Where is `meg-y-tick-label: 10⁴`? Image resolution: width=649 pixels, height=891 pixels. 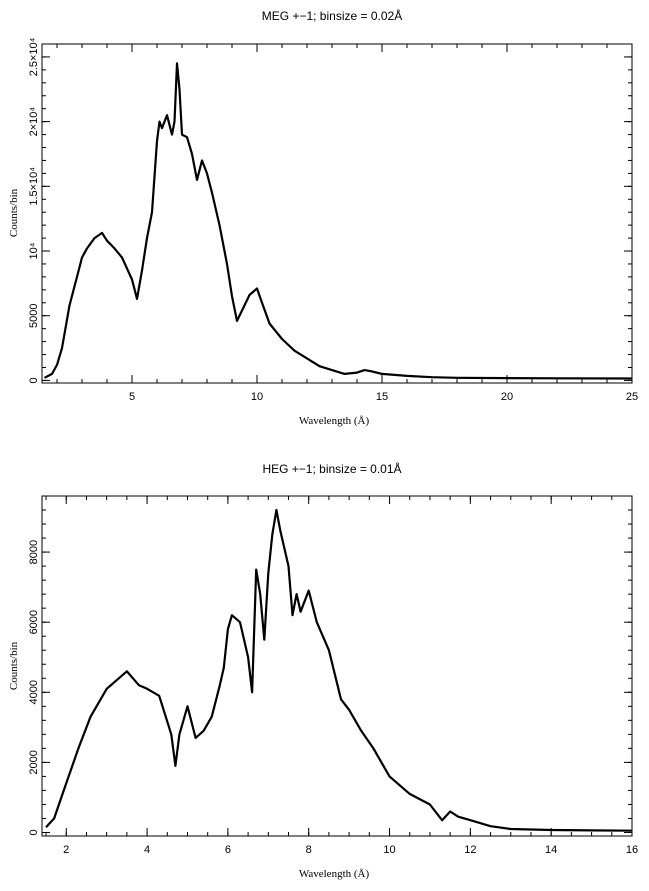
meg-y-tick-label: 10⁴ is located at coordinates (34, 250).